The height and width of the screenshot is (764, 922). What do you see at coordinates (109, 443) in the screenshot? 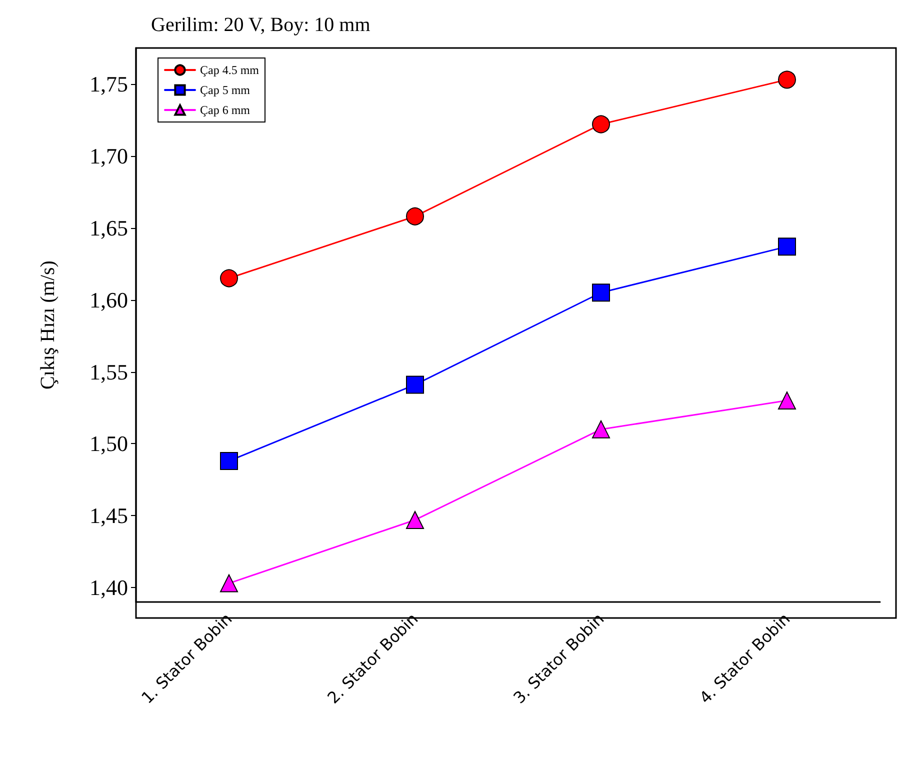
I see `y-tick-label: 1,50` at bounding box center [109, 443].